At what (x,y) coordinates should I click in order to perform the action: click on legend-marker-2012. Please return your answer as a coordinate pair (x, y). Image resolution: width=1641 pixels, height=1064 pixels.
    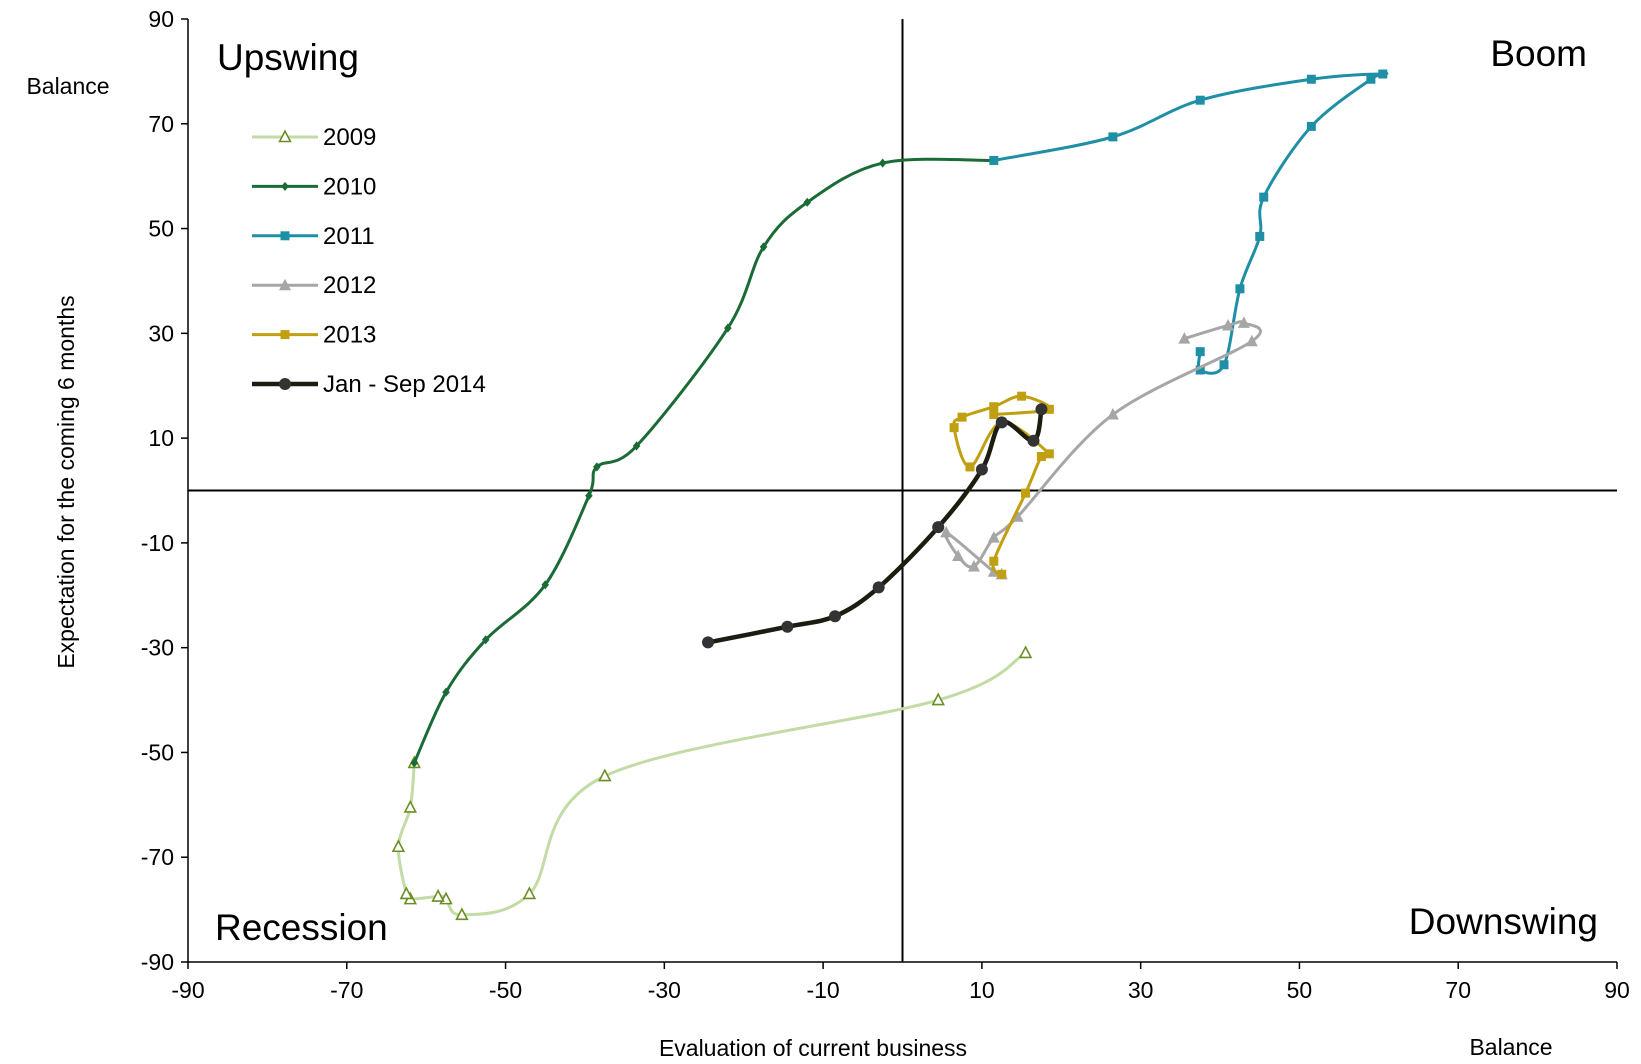
    Looking at the image, I should click on (285, 284).